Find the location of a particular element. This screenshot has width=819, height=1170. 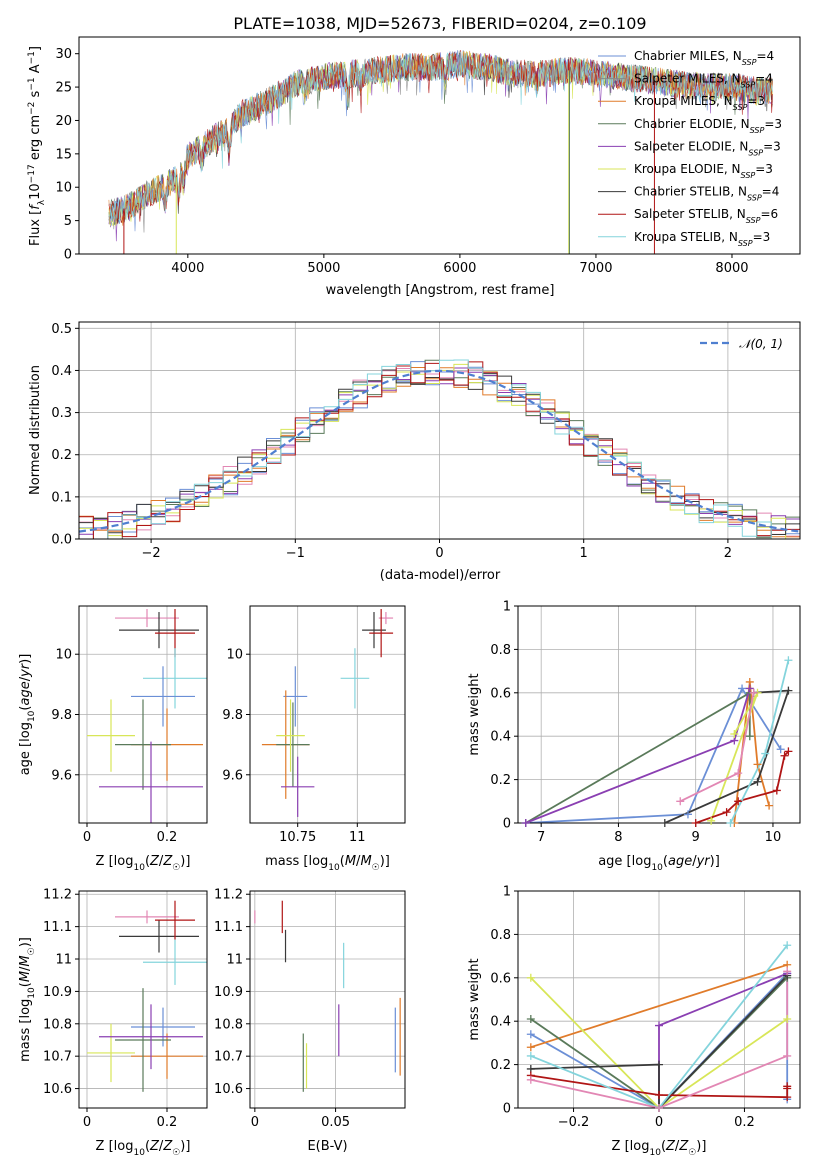

x-tick-label: 0.05 is located at coordinates (335, 1122).